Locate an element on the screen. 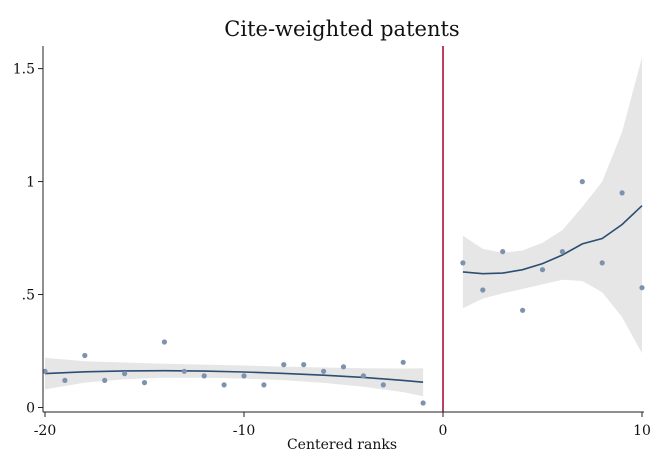 The width and height of the screenshot is (660, 475). x-axis-ticks: -20 -10 0 10 is located at coordinates (342, 425).